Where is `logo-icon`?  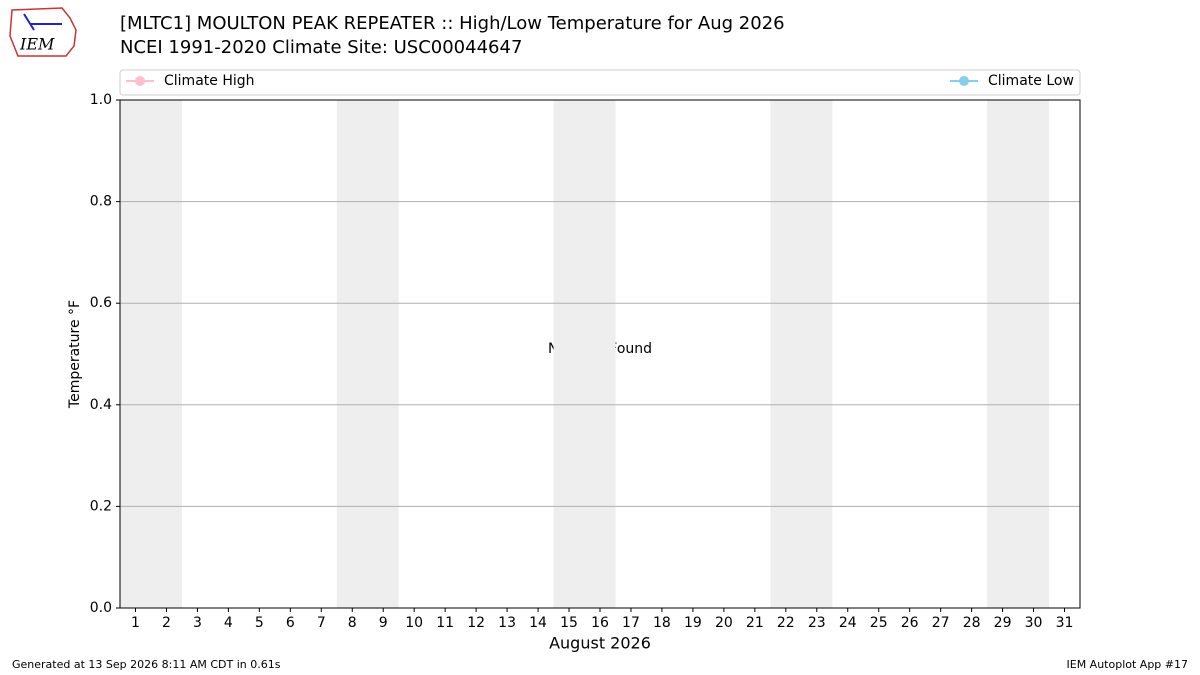
logo-icon is located at coordinates (29, 22).